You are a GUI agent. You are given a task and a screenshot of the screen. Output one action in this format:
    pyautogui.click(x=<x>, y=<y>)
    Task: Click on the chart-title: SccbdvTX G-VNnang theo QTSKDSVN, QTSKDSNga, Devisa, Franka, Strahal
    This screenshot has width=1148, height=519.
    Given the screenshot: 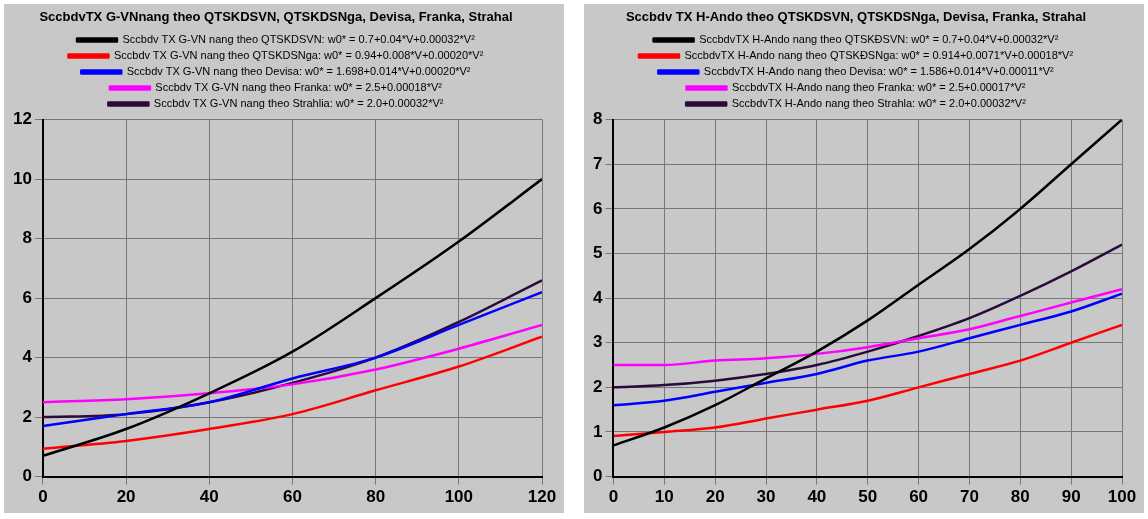 What is the action you would take?
    pyautogui.click(x=276, y=17)
    